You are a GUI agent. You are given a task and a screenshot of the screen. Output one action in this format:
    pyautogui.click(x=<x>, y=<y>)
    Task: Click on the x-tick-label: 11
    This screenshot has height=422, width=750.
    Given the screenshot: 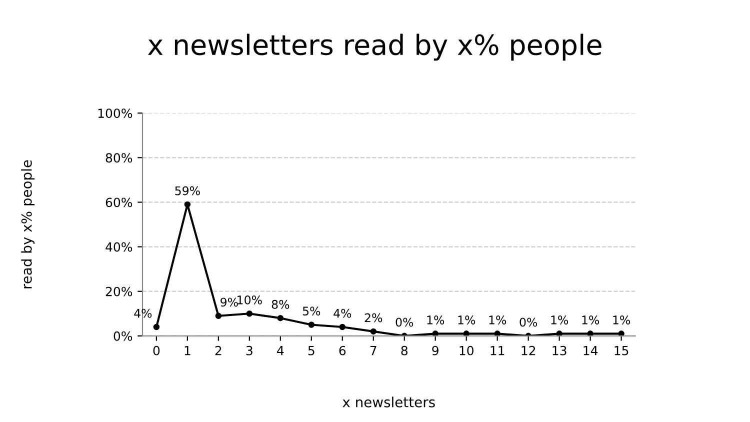 What is the action you would take?
    pyautogui.click(x=497, y=351)
    